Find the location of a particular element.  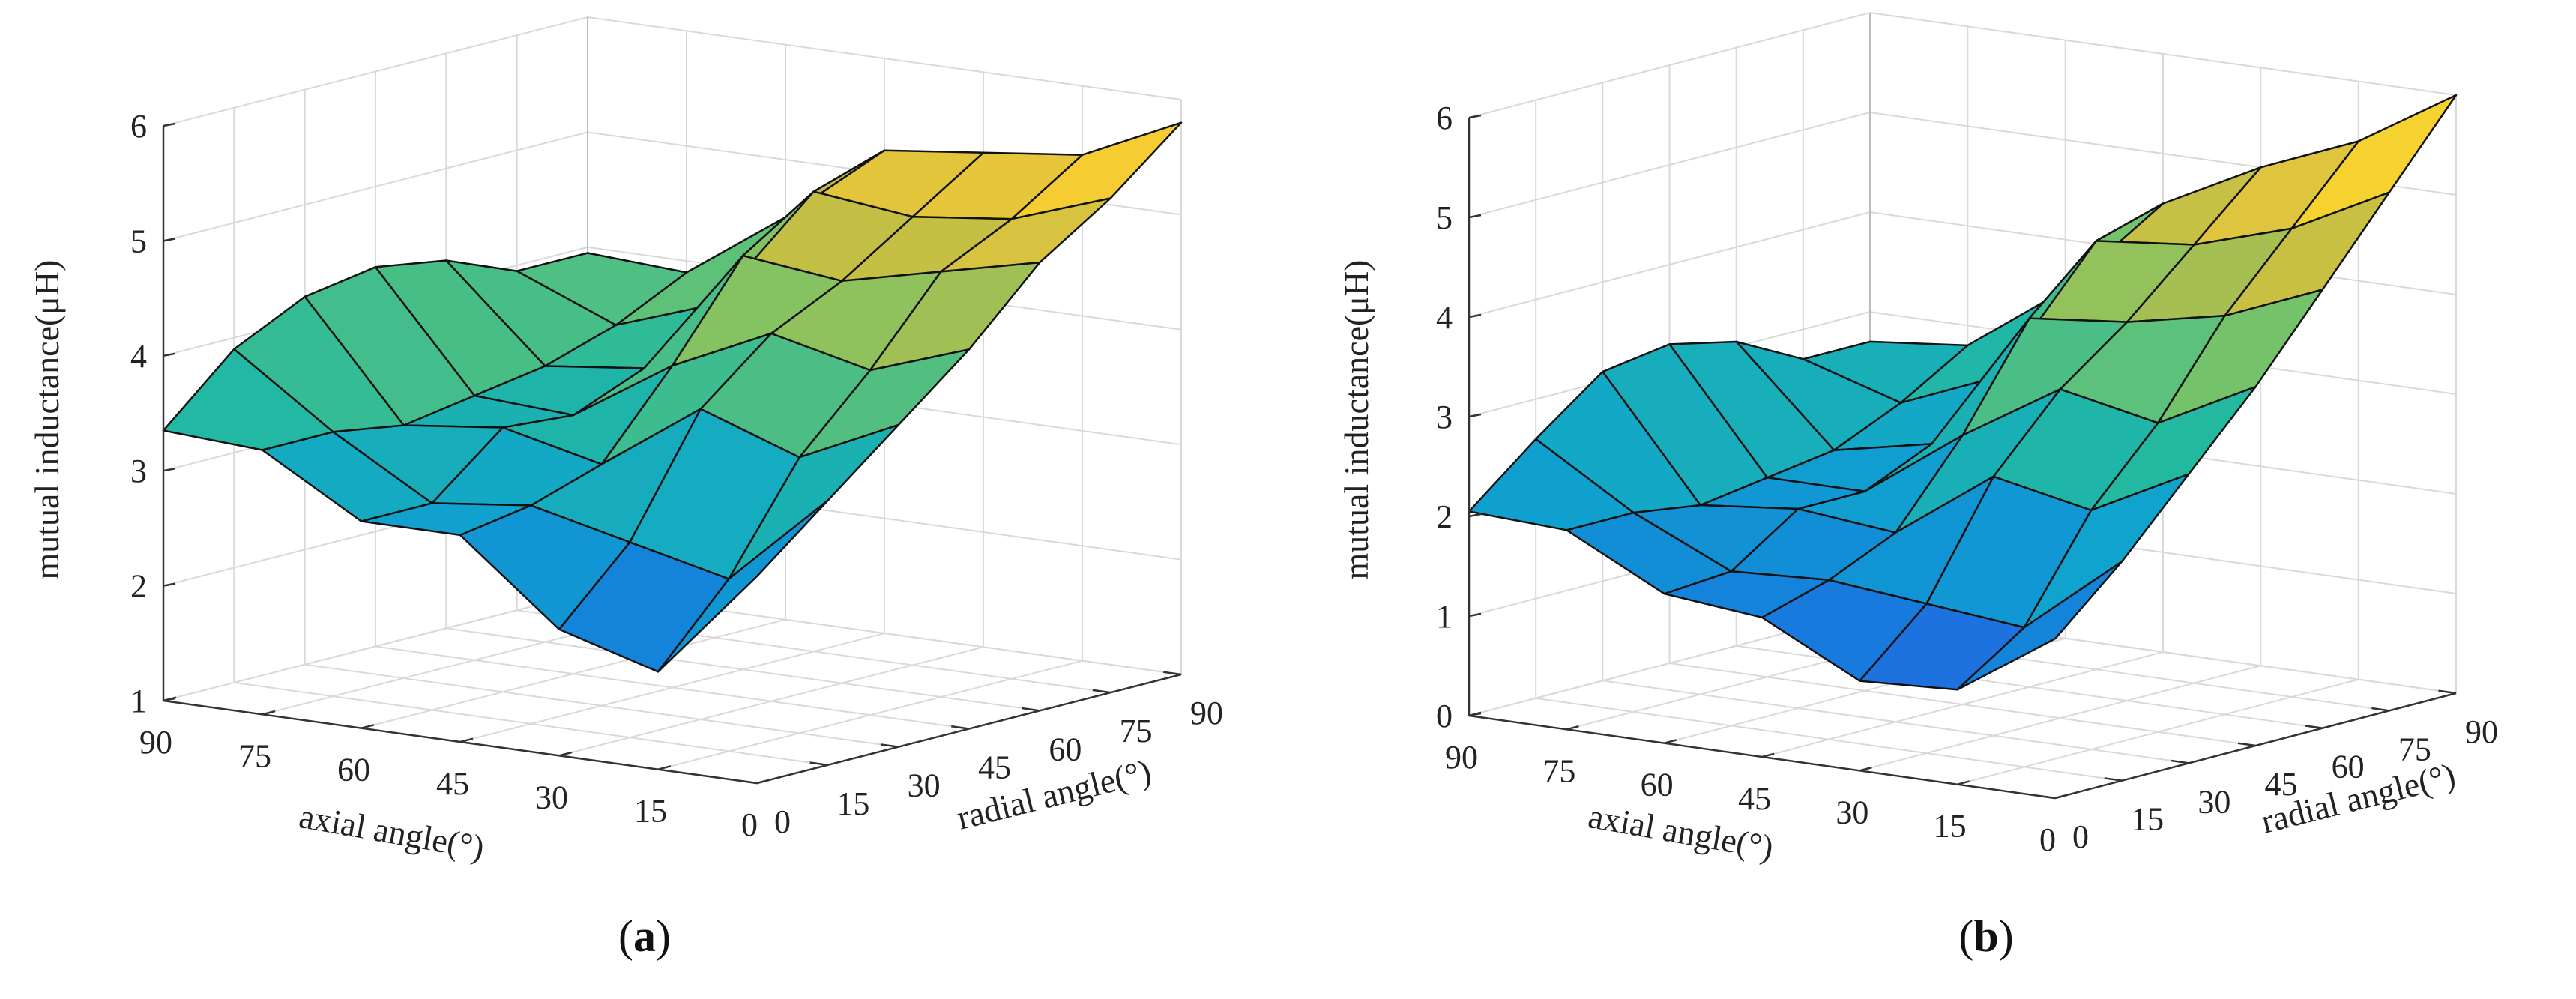

radial-tick-label: 15 is located at coordinates (2148, 819).